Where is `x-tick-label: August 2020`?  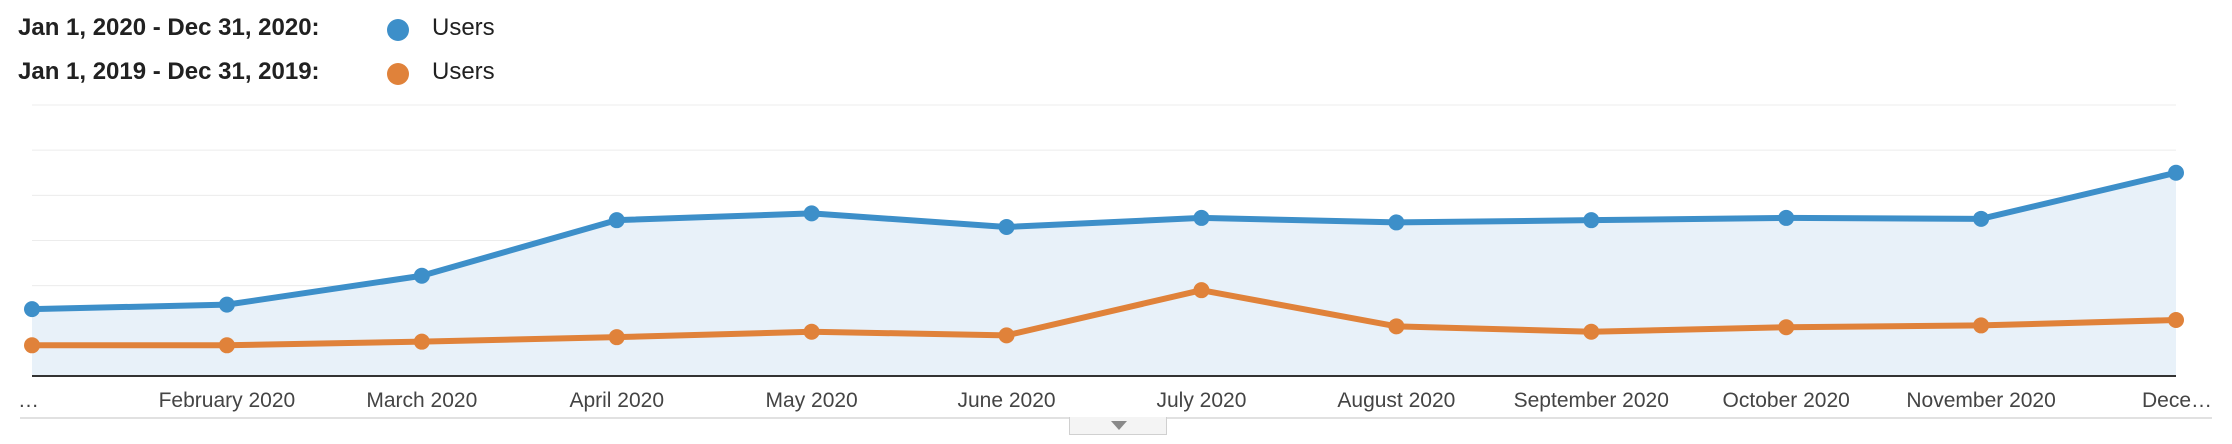 x-tick-label: August 2020 is located at coordinates (1396, 400).